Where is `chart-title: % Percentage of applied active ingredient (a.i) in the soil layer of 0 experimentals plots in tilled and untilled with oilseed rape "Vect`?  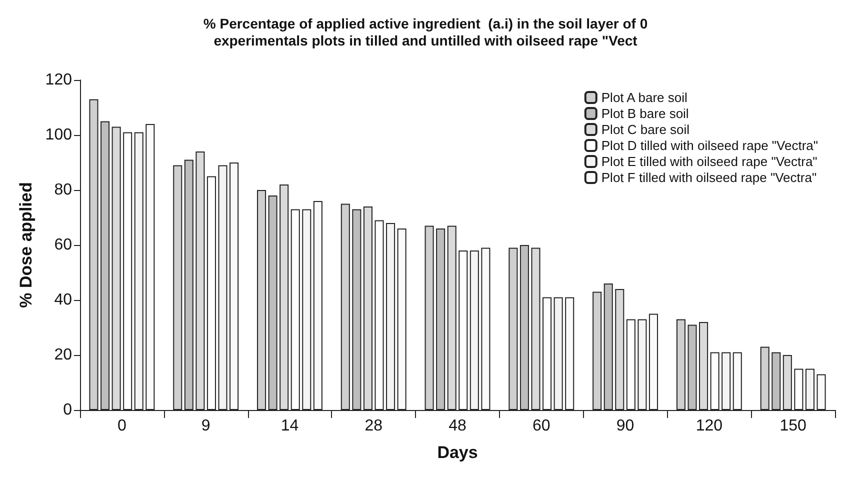 chart-title: % Percentage of applied active ingredient (a.i) in the soil layer of 0 experimentals plots in tilled and untilled with oilseed rape "Vect is located at coordinates (425, 32).